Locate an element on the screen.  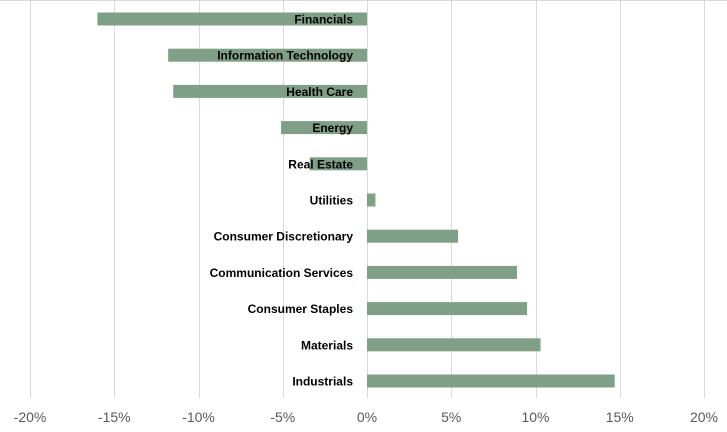
x-axis-ticks: -20% -15% -10% -5% 0% 5% 10% 15% 20% is located at coordinates (366, 417).